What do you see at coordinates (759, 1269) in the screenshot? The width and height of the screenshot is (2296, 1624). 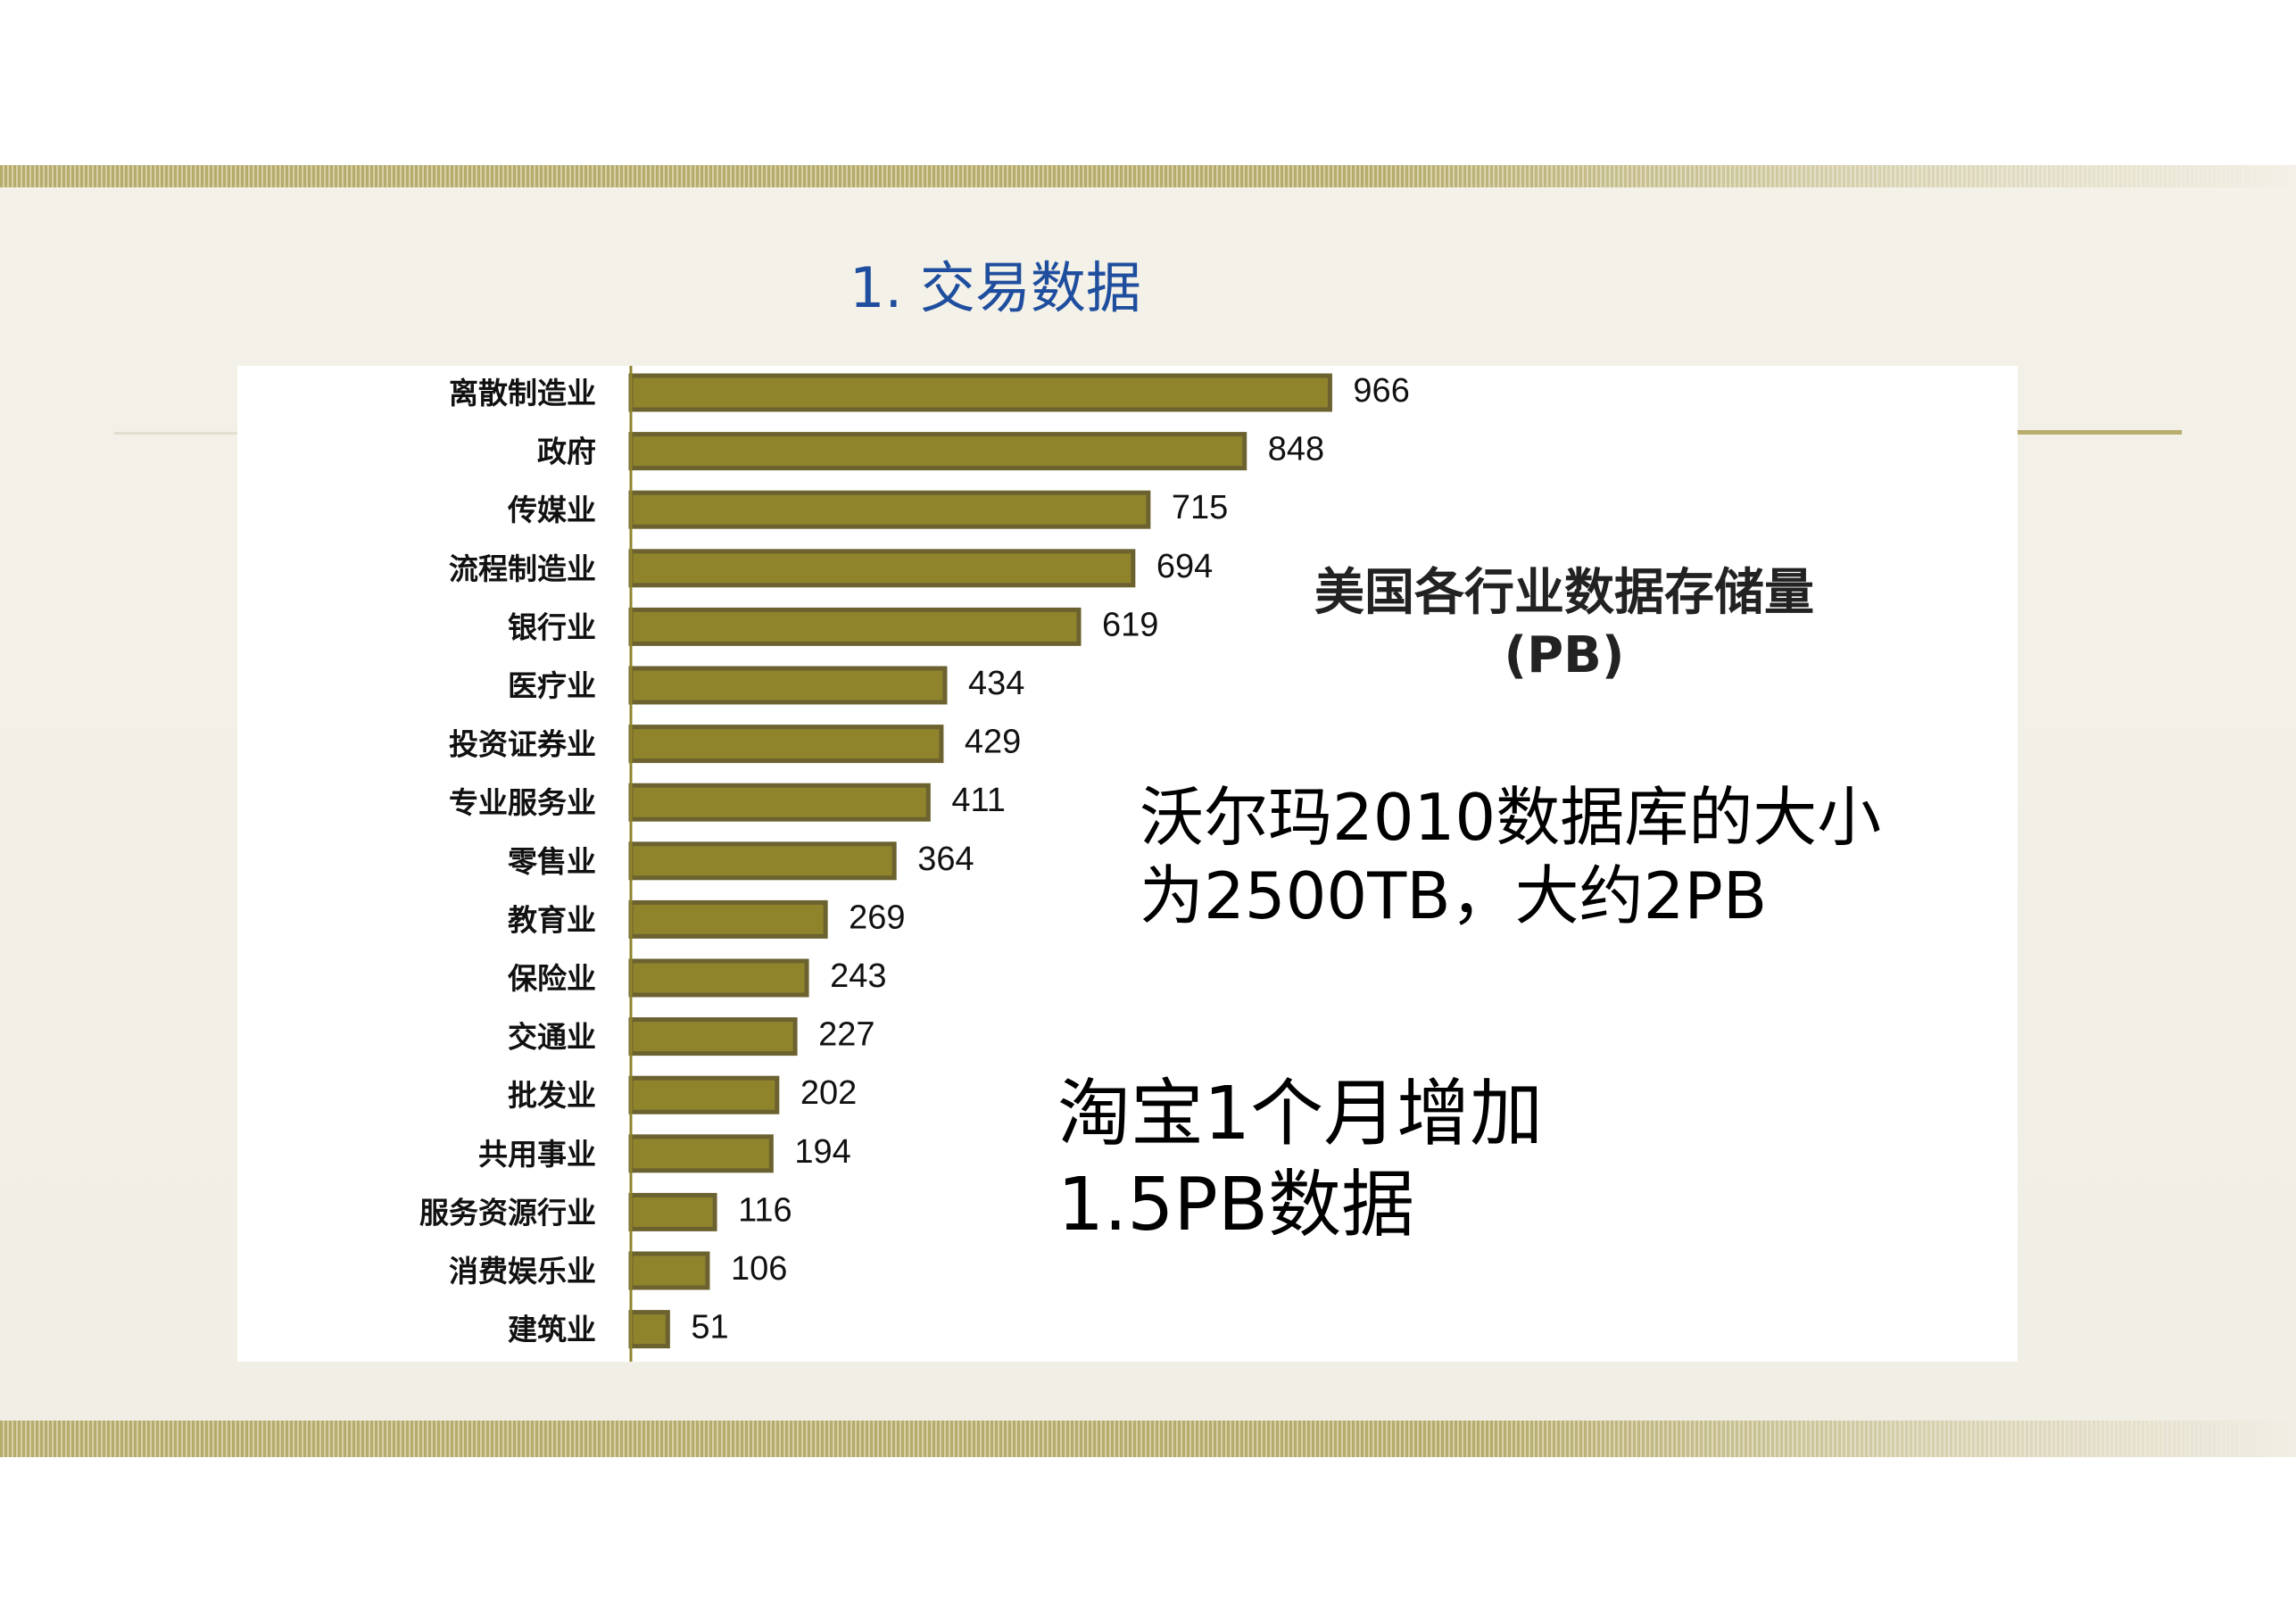 I see `value-label: 106` at bounding box center [759, 1269].